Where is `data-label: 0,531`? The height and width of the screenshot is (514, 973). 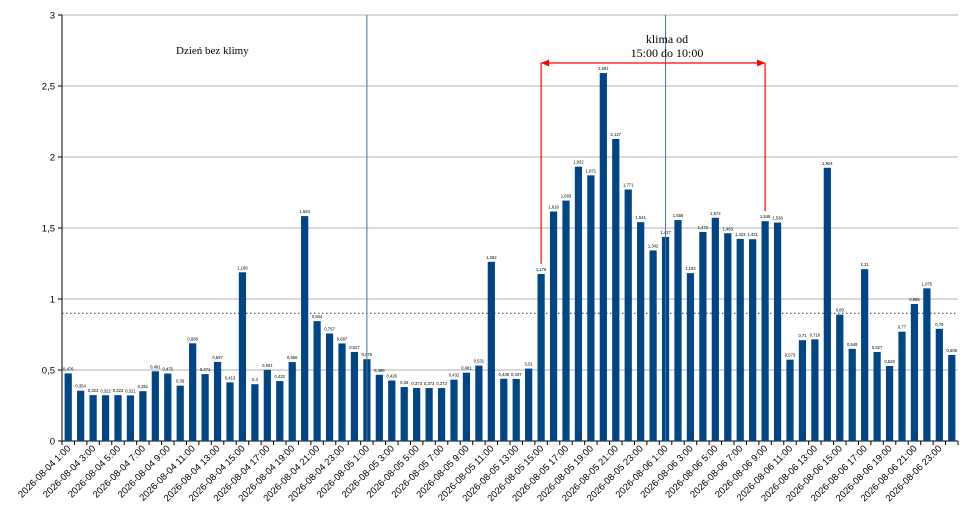
data-label: 0,531 is located at coordinates (479, 361).